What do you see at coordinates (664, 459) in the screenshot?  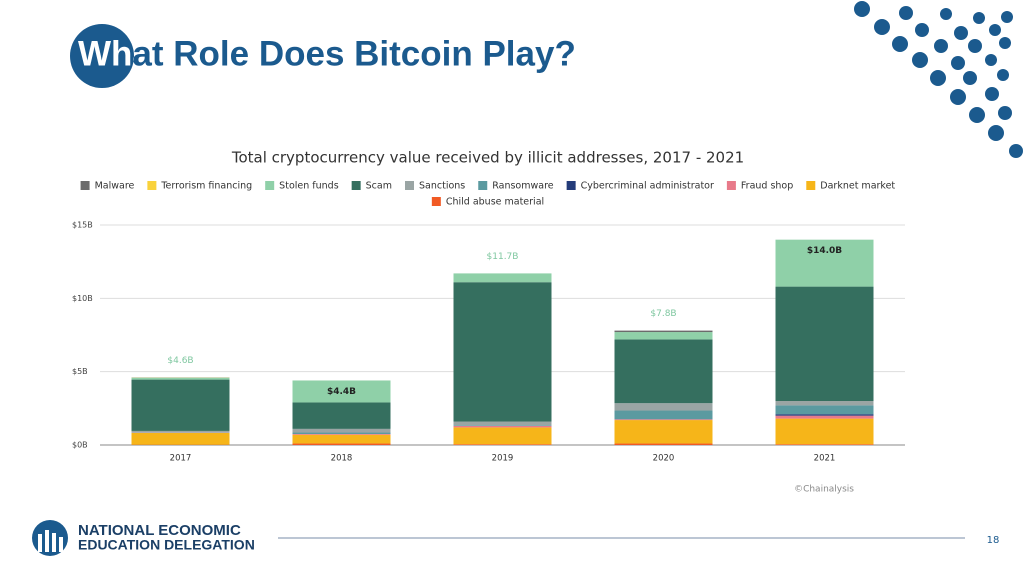 I see `x-tick-label: 2020` at bounding box center [664, 459].